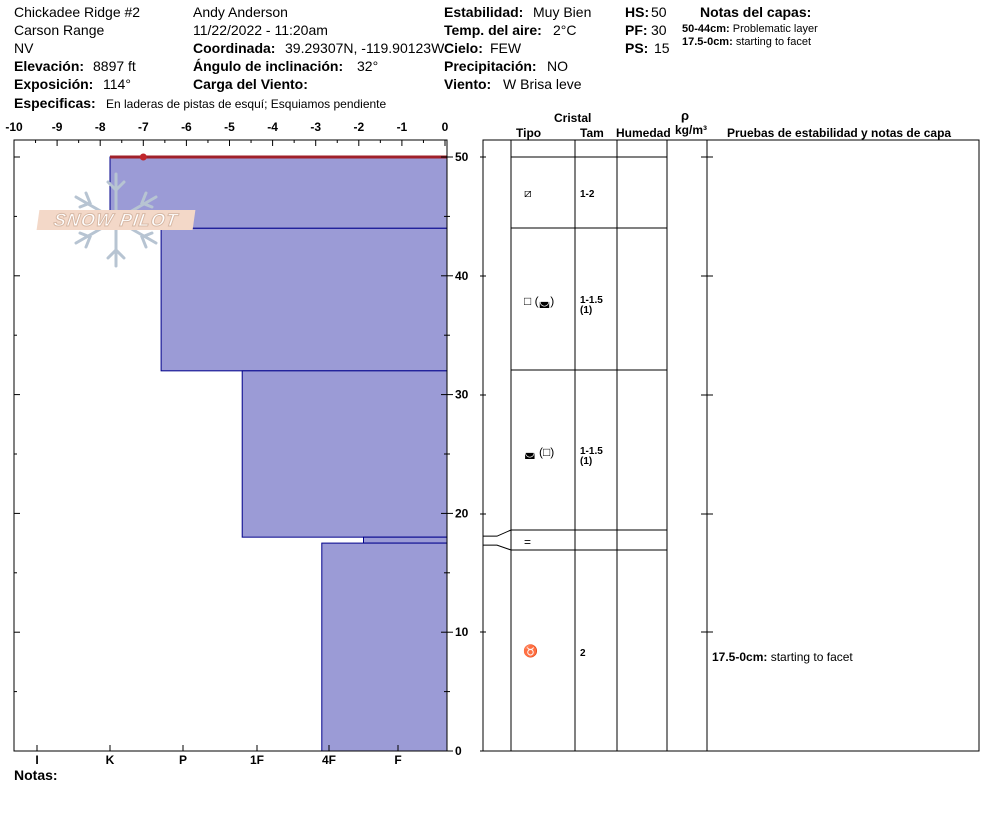 The height and width of the screenshot is (840, 994). Describe the element at coordinates (358, 127) in the screenshot. I see `temp-tick-label: -2` at that location.